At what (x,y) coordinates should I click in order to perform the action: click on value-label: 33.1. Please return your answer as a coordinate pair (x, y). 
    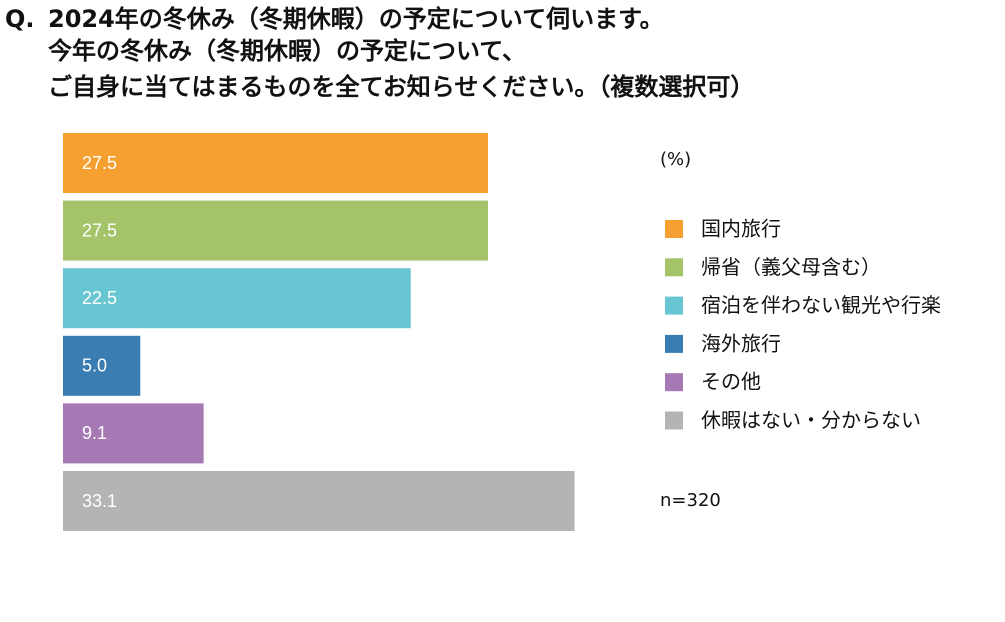
    Looking at the image, I should click on (99, 501).